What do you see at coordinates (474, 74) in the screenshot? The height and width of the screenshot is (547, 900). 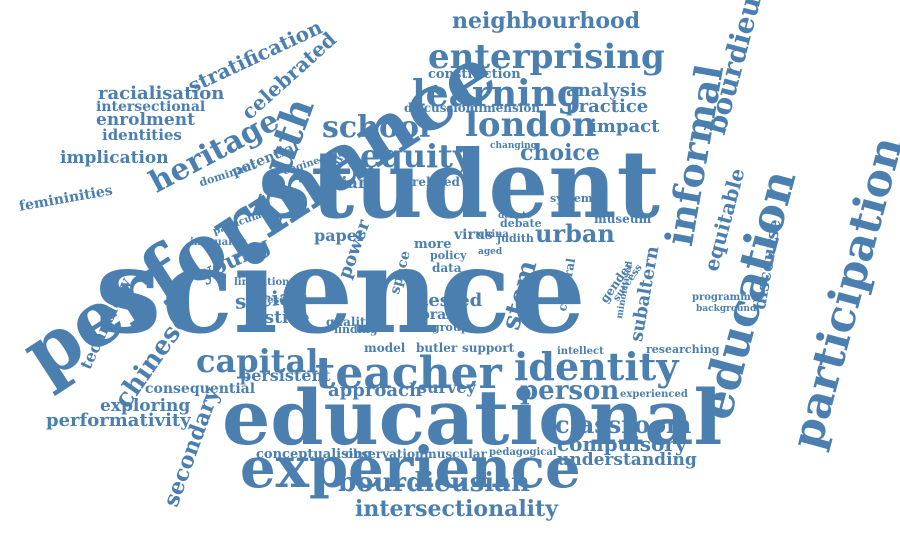 I see `word-construction: construction` at bounding box center [474, 74].